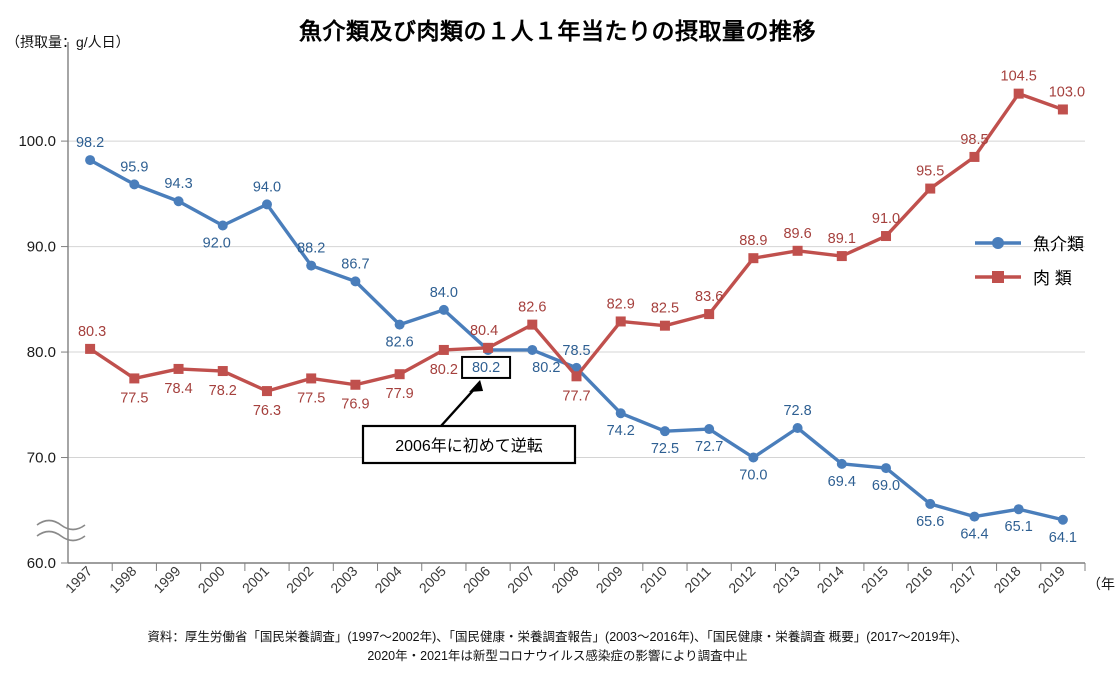  Describe the element at coordinates (576, 396) in the screenshot. I see `data-label-meat: 77.7` at that location.